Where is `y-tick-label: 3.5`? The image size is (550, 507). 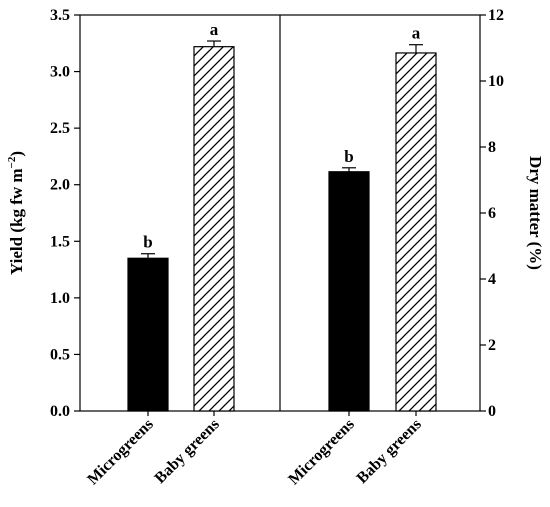
y-tick-label: 3.5 is located at coordinates (60, 15).